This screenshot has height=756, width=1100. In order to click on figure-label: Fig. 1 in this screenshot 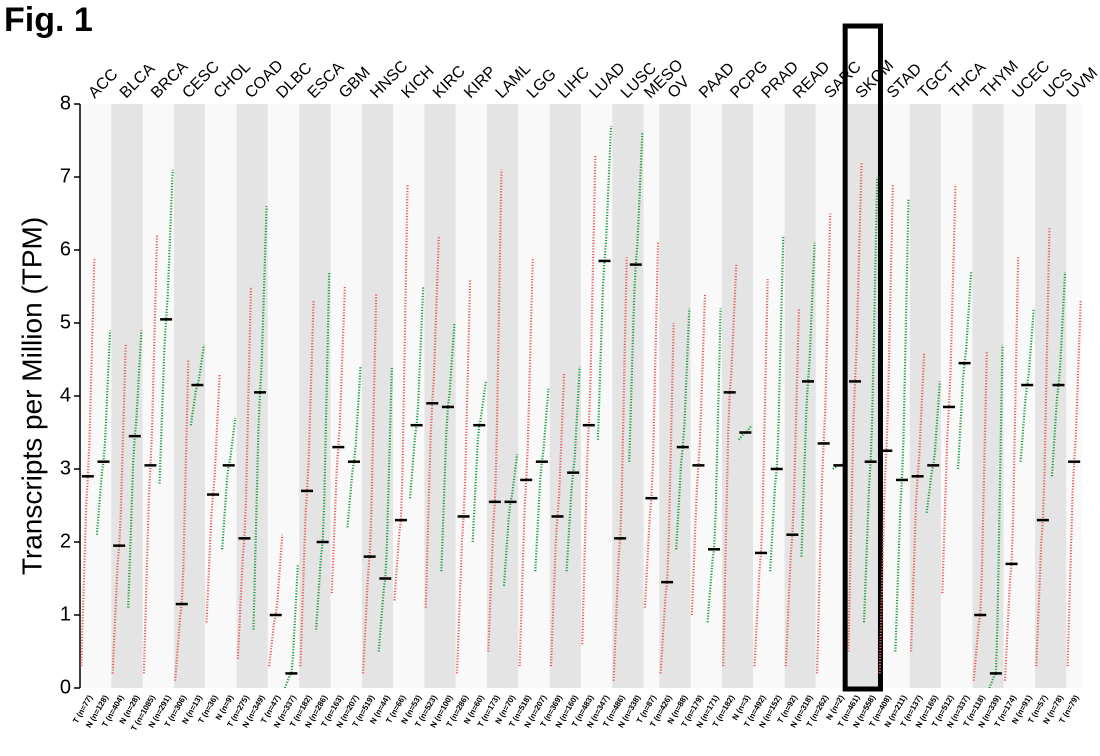, I will do `click(48, 20)`.